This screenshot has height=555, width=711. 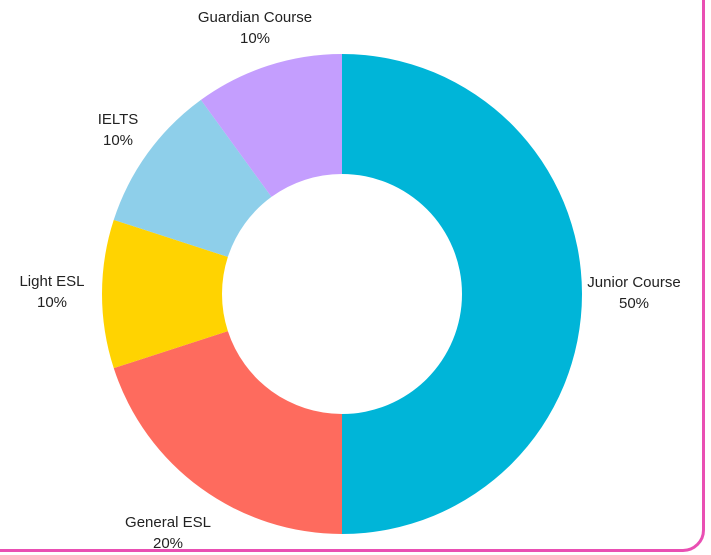 I want to click on slice-label-junior-course: Junior Course, so click(x=633, y=282).